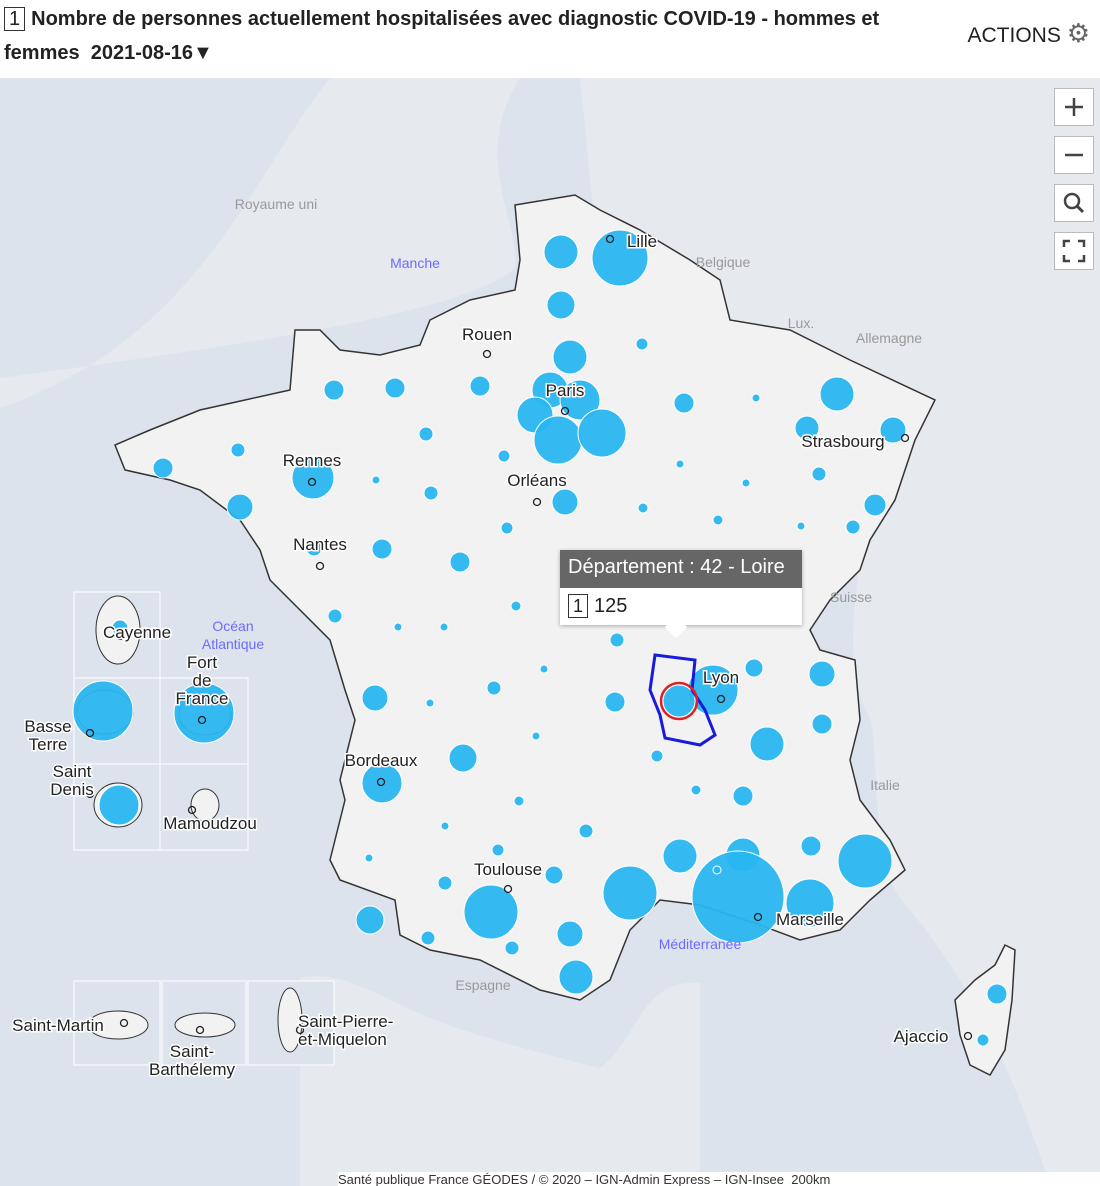 The height and width of the screenshot is (1186, 1100). Describe the element at coordinates (1074, 155) in the screenshot. I see `zoom-out` at that location.